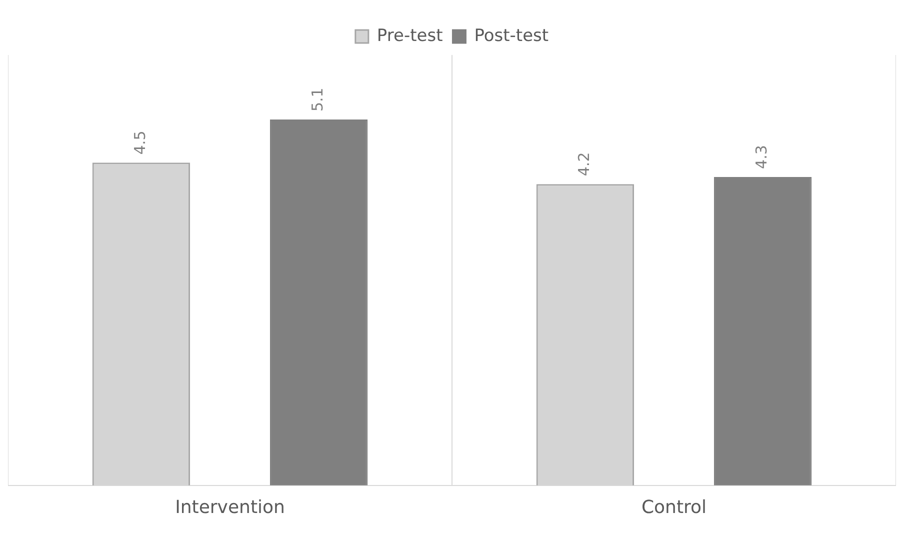  What do you see at coordinates (761, 157) in the screenshot?
I see `data-label: 4.3` at bounding box center [761, 157].